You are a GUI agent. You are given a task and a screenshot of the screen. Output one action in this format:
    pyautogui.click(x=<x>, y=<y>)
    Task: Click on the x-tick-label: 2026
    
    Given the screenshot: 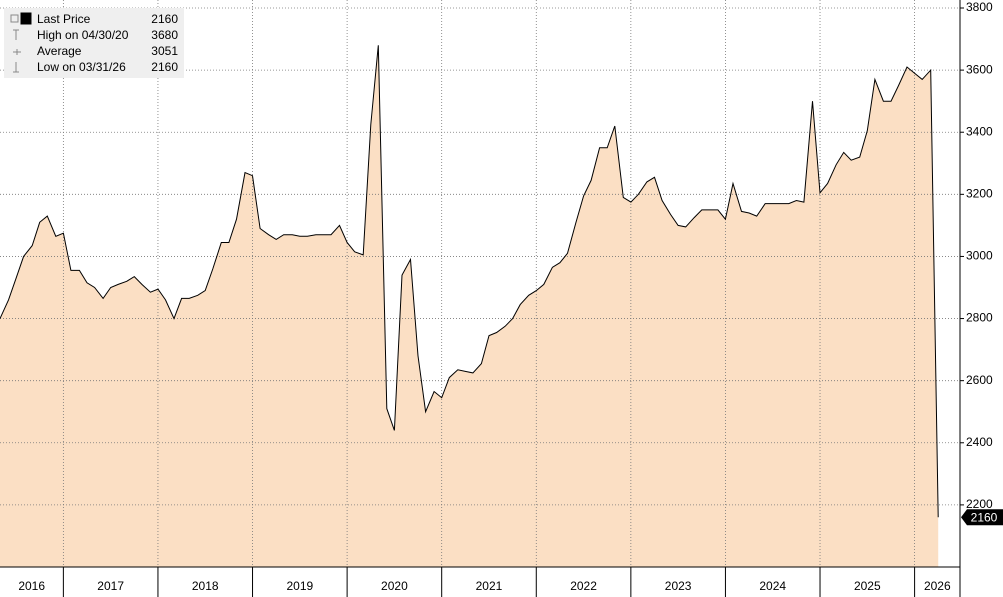 What is the action you would take?
    pyautogui.click(x=937, y=586)
    